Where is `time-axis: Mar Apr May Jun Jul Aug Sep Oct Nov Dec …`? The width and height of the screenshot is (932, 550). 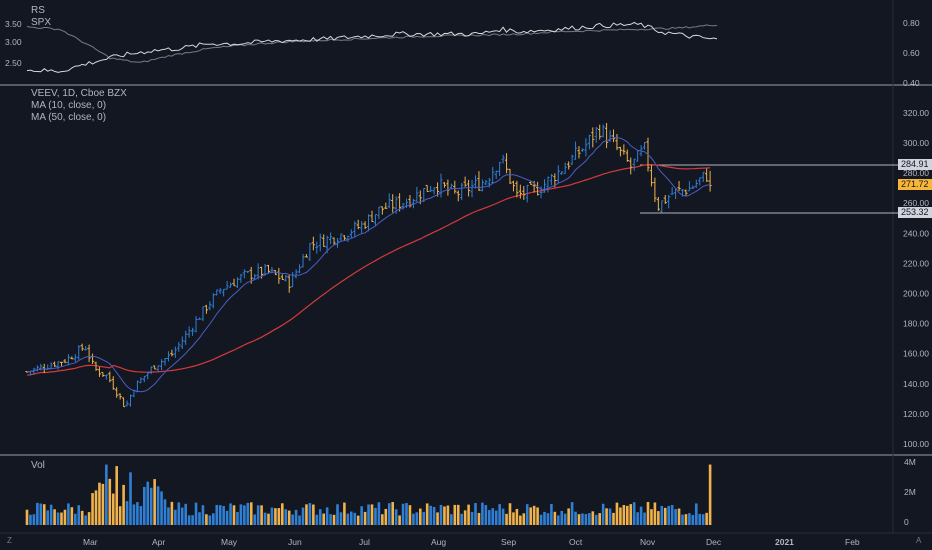 time-axis: Mar Apr May Jun Jul Aug Sep Oct Nov Dec … is located at coordinates (471, 542).